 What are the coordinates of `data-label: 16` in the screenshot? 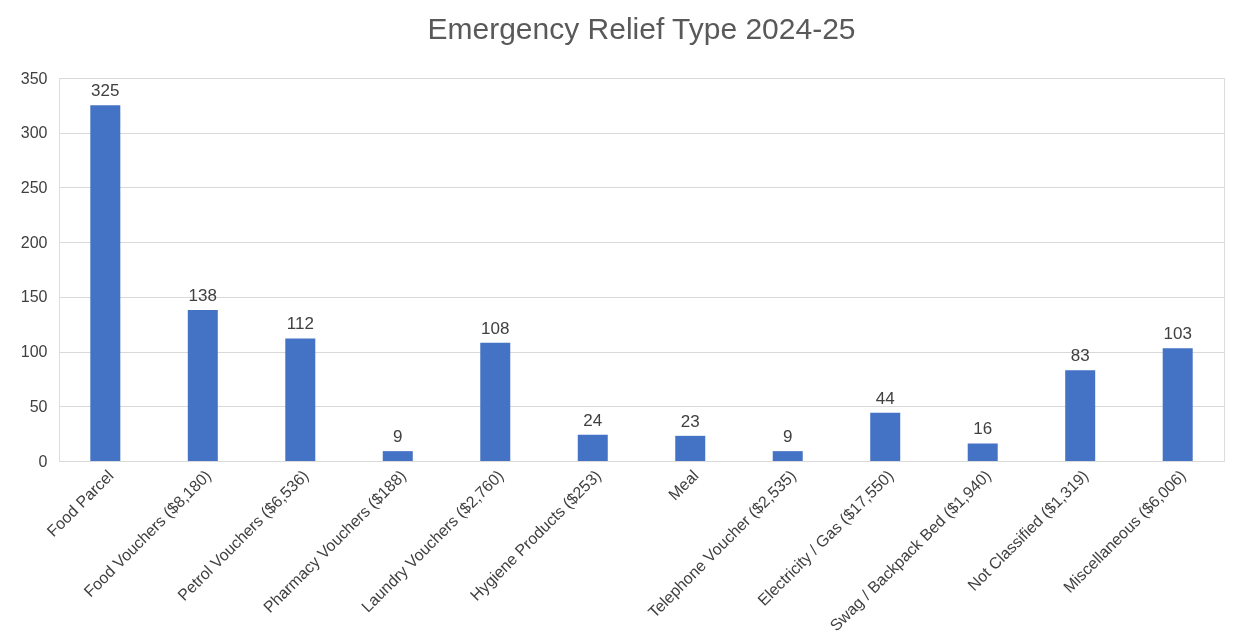 It's located at (983, 429).